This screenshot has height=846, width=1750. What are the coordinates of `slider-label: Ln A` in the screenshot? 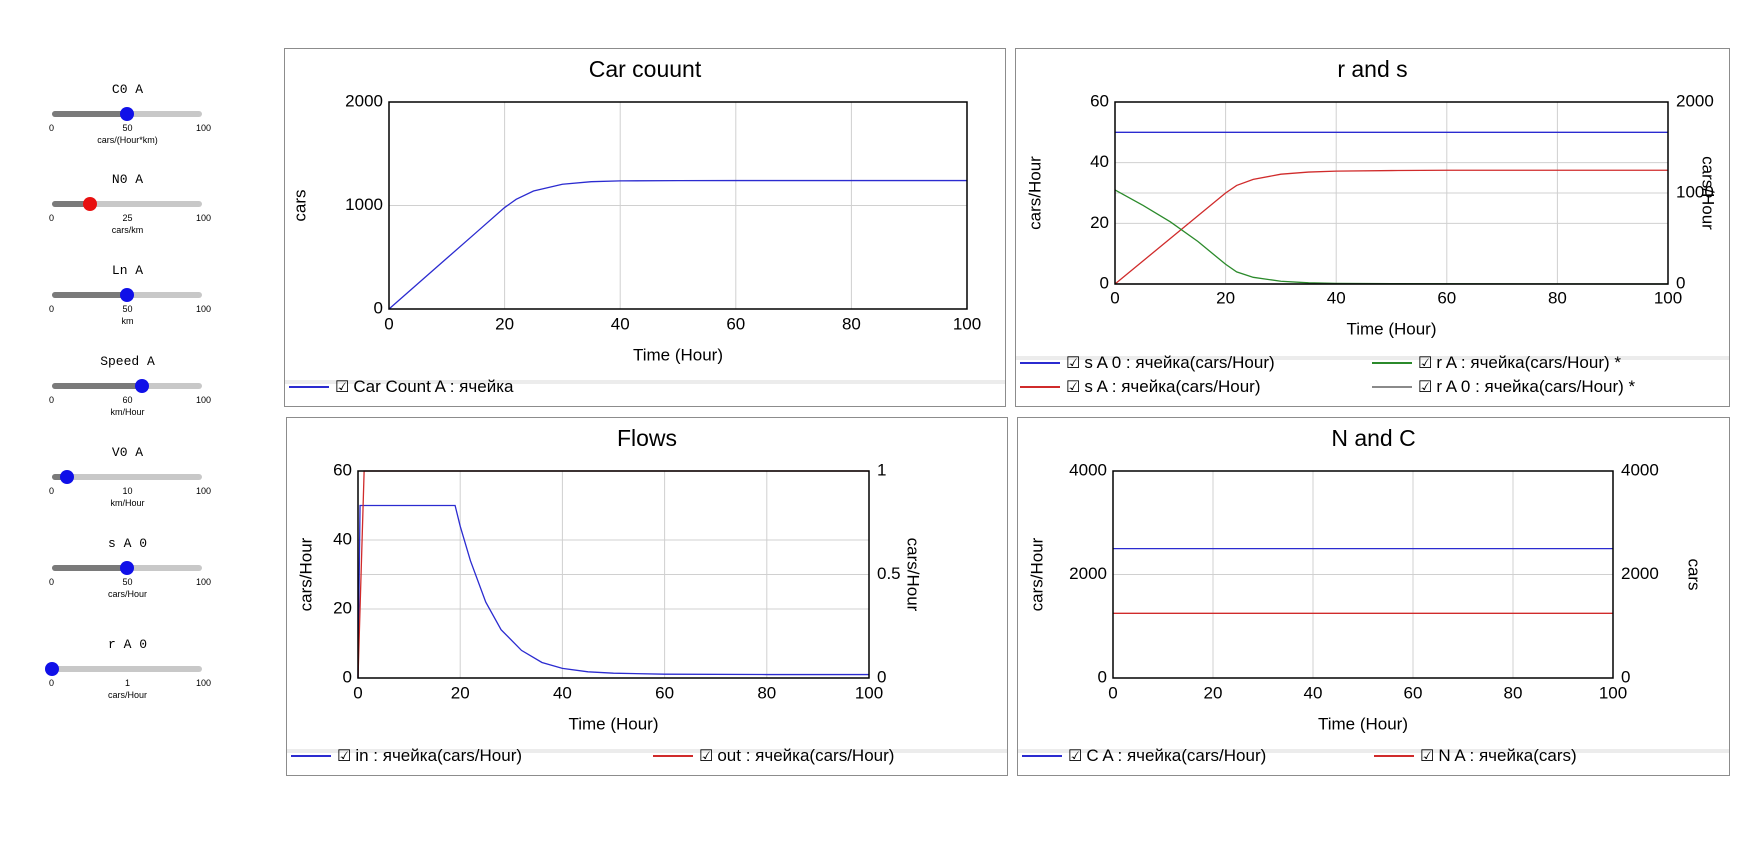 It's located at (127, 270).